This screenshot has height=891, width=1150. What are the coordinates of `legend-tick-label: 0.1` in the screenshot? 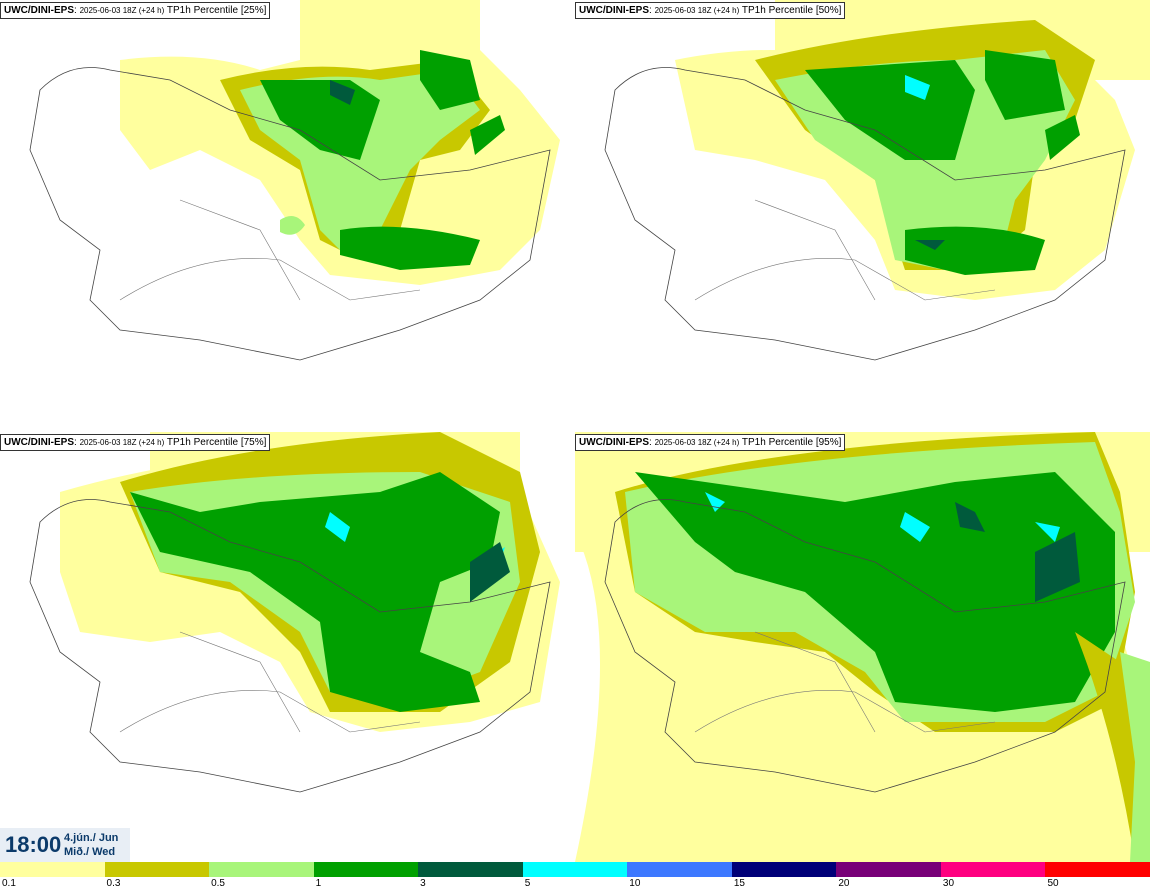 It's located at (9, 883).